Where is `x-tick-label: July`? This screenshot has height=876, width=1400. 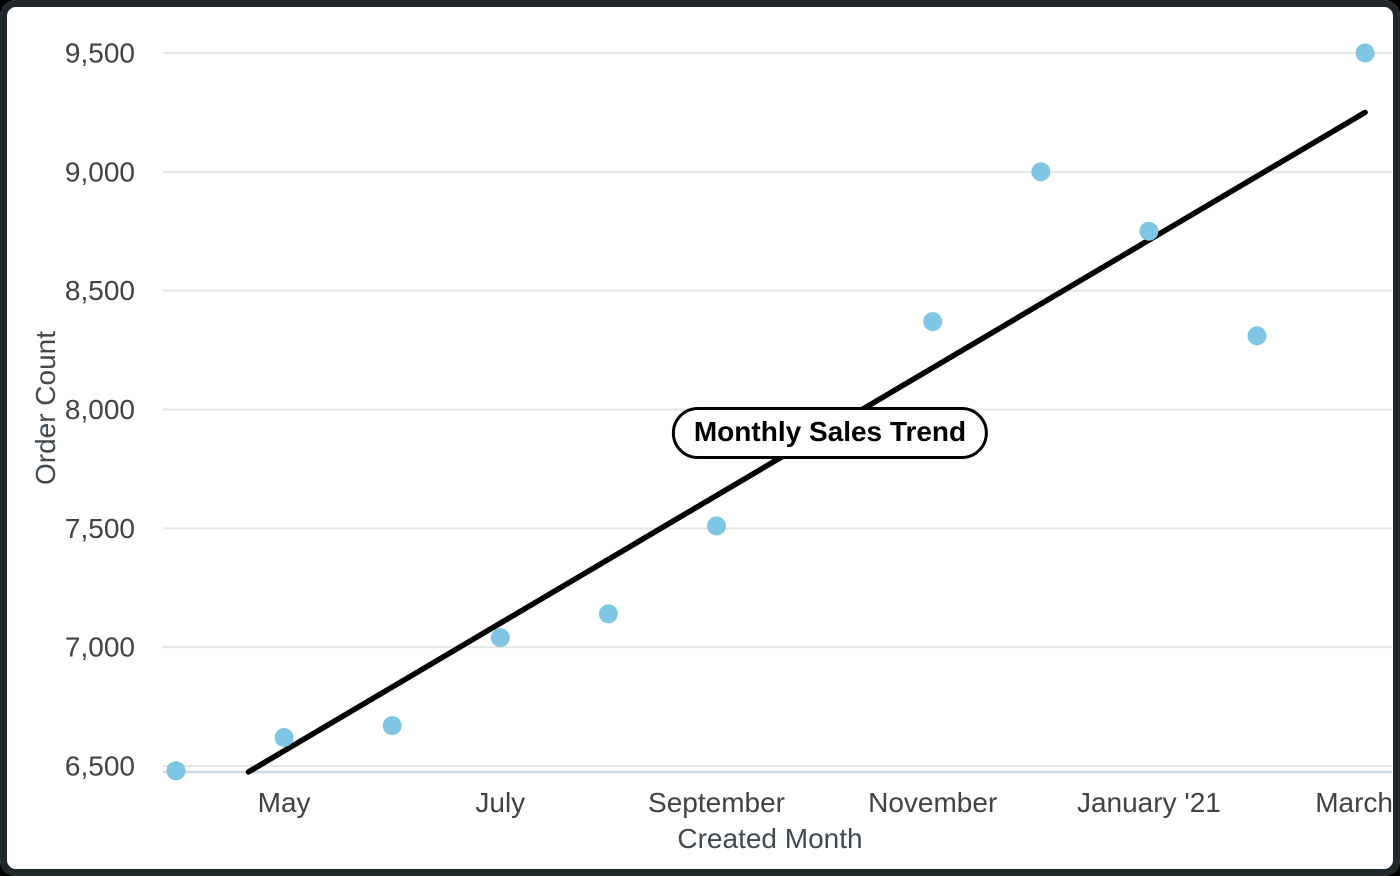
x-tick-label: July is located at coordinates (500, 802).